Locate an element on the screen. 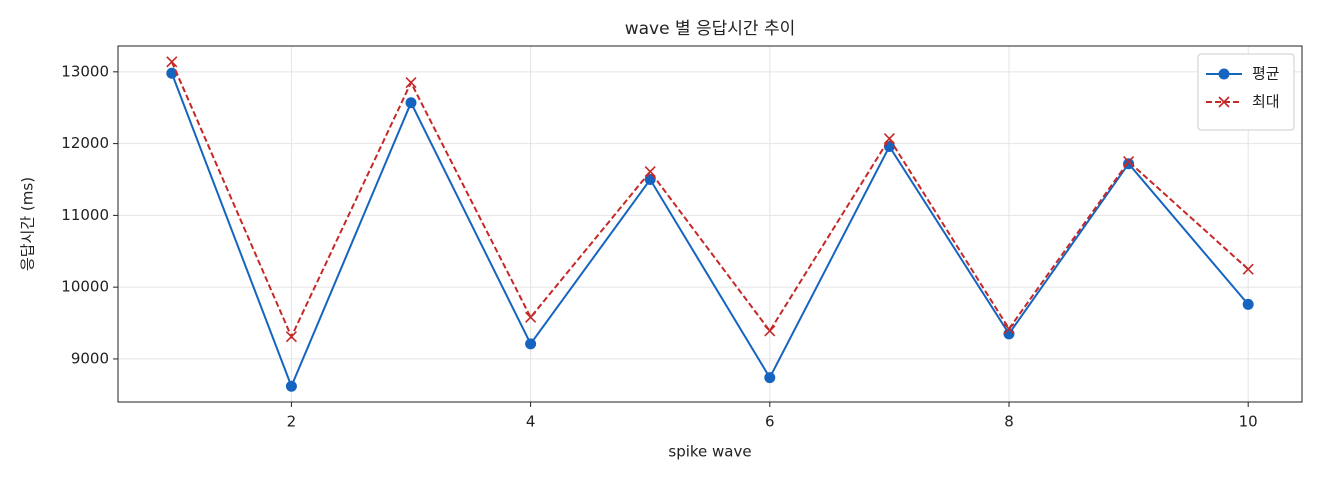 This screenshot has height=480, width=1320. y-tick-label: 13000 is located at coordinates (85, 71).